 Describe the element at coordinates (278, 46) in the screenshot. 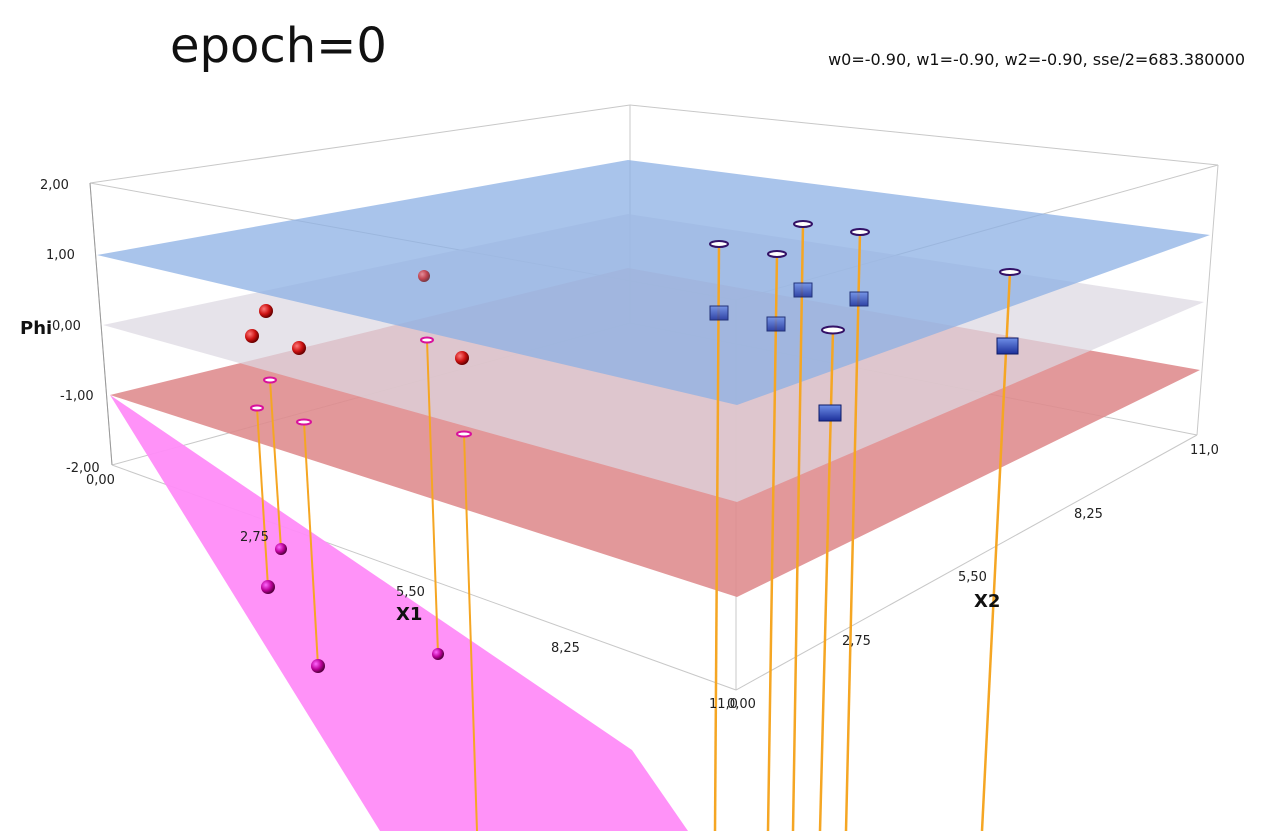

I see `epoch-title: epoch=0` at that location.